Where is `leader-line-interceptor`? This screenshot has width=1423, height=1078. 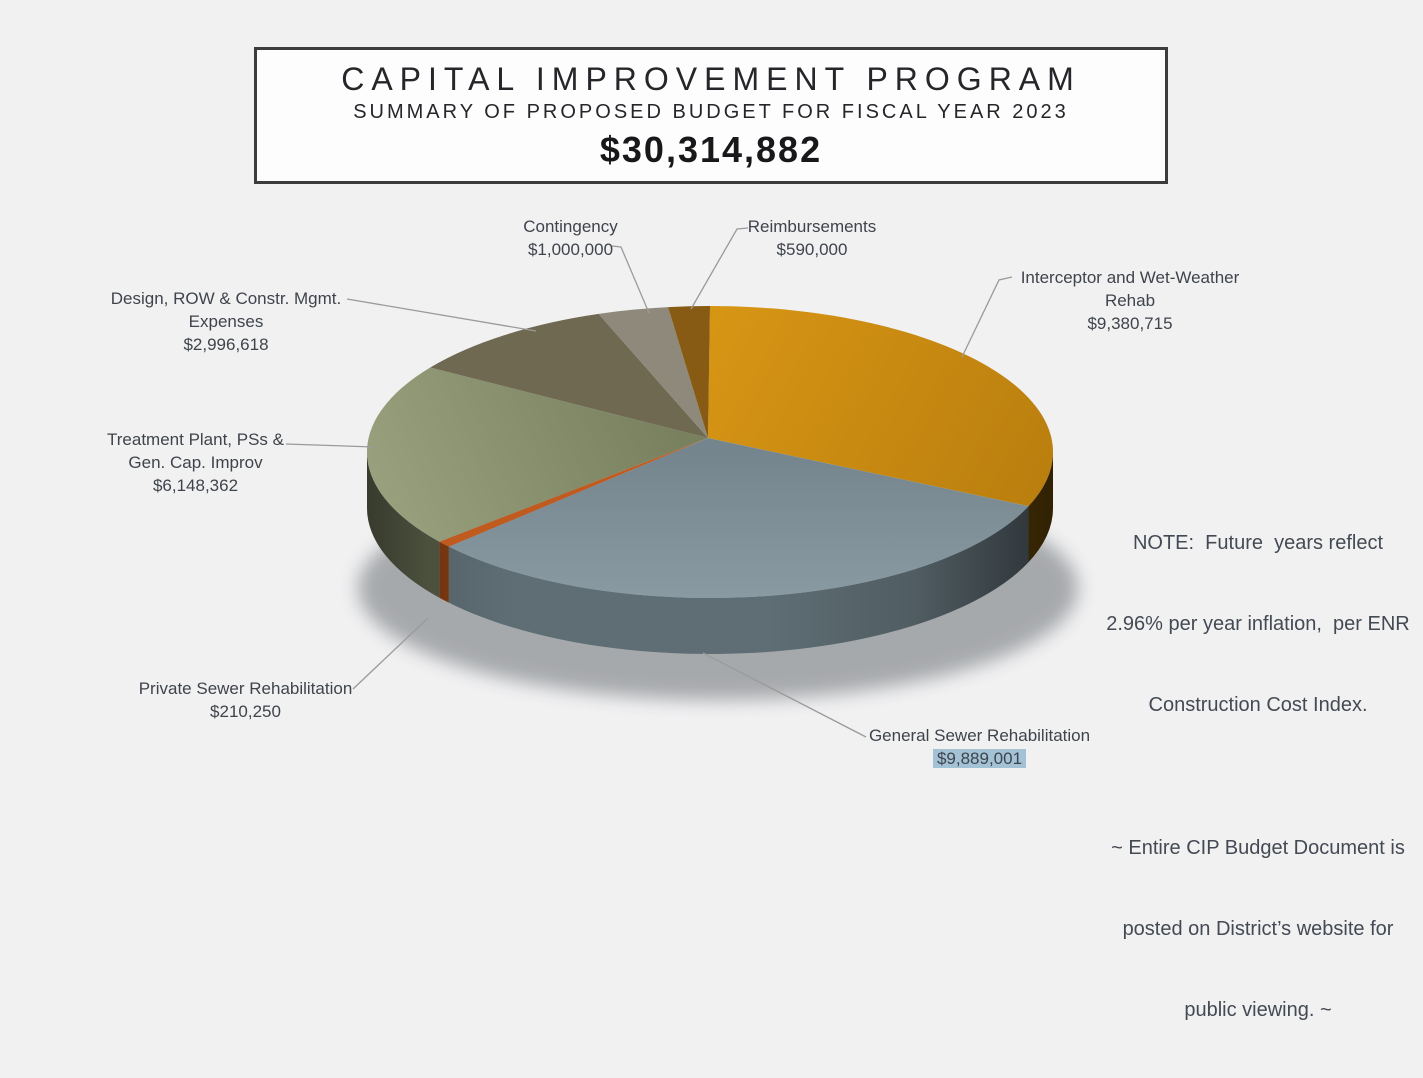 leader-line-interceptor is located at coordinates (987, 317).